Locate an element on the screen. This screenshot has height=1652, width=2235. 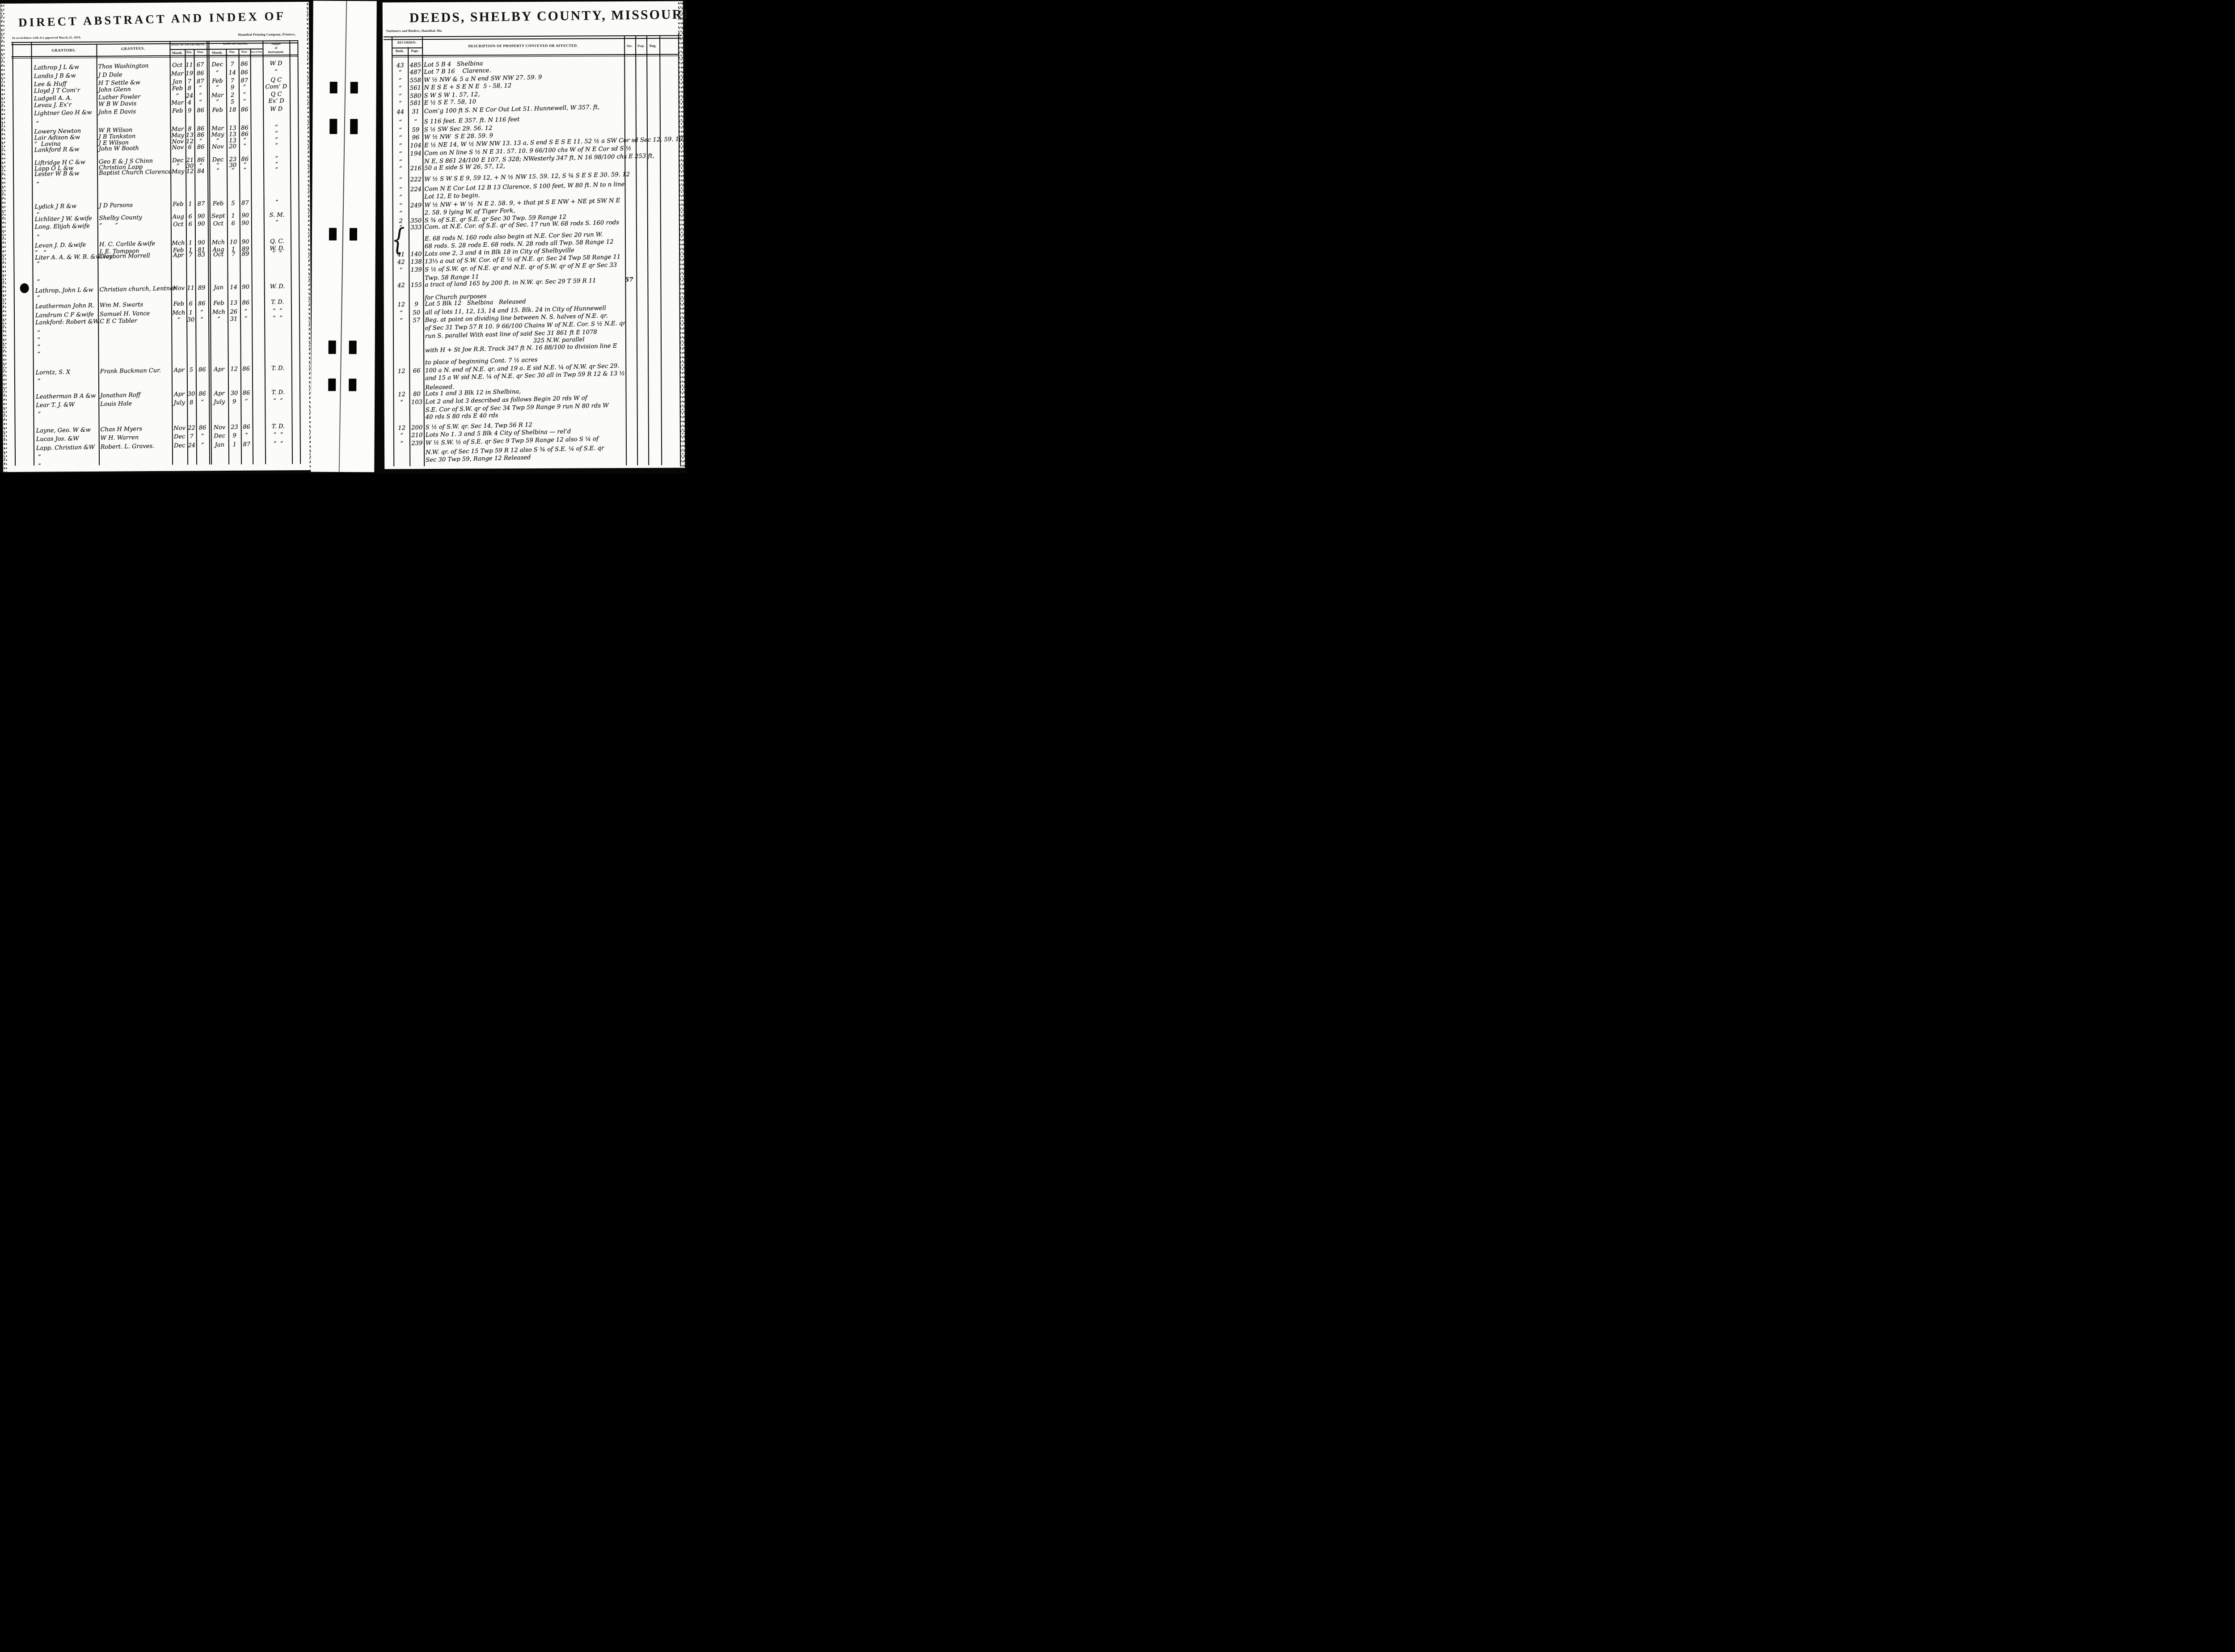
grantee-cell: Robert. L. Graves. is located at coordinates (127, 446).